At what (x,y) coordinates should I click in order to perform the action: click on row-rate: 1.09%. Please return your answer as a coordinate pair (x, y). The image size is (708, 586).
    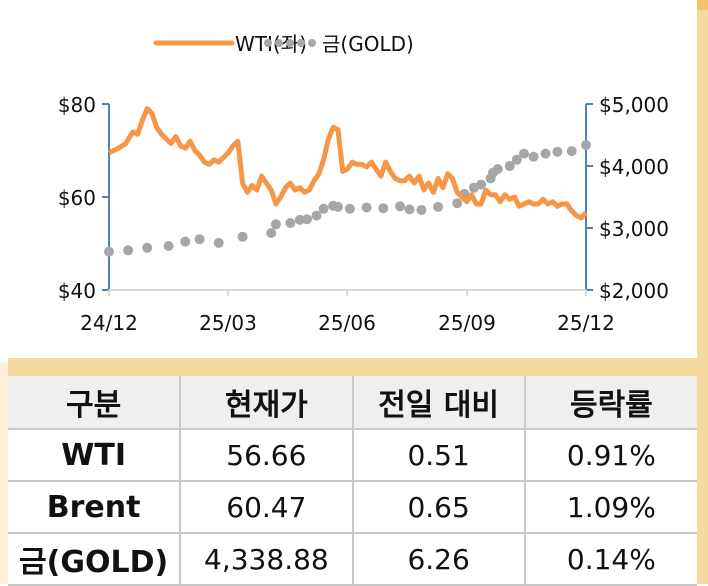
    Looking at the image, I should click on (610, 507).